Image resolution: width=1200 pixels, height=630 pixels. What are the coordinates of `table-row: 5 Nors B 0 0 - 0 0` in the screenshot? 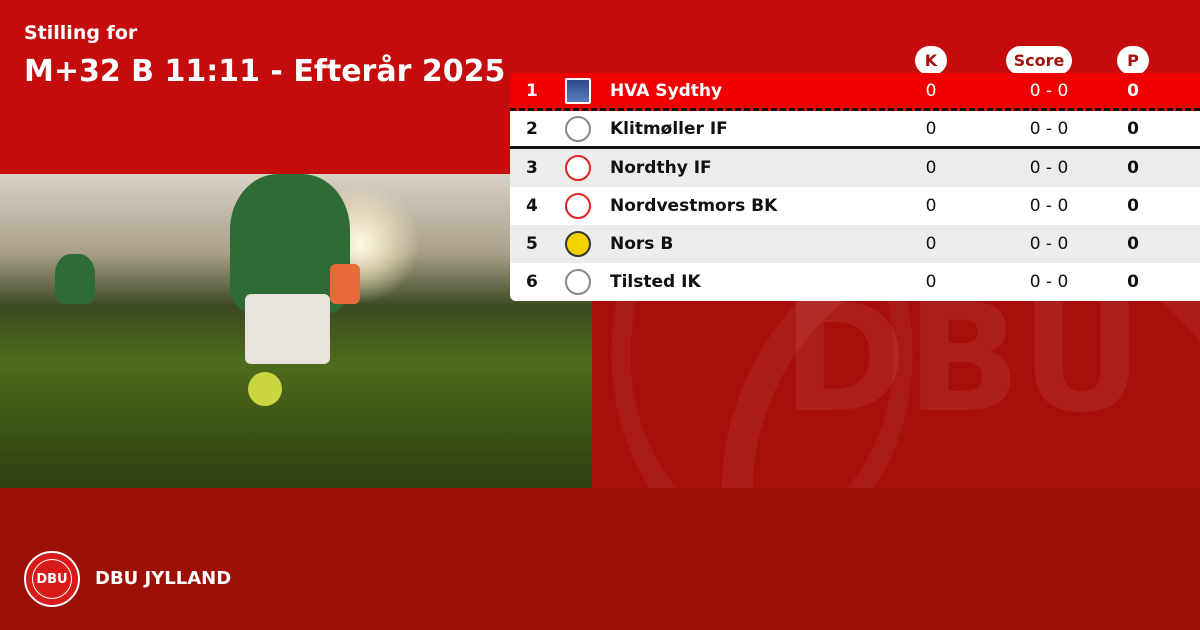 It's located at (855, 244).